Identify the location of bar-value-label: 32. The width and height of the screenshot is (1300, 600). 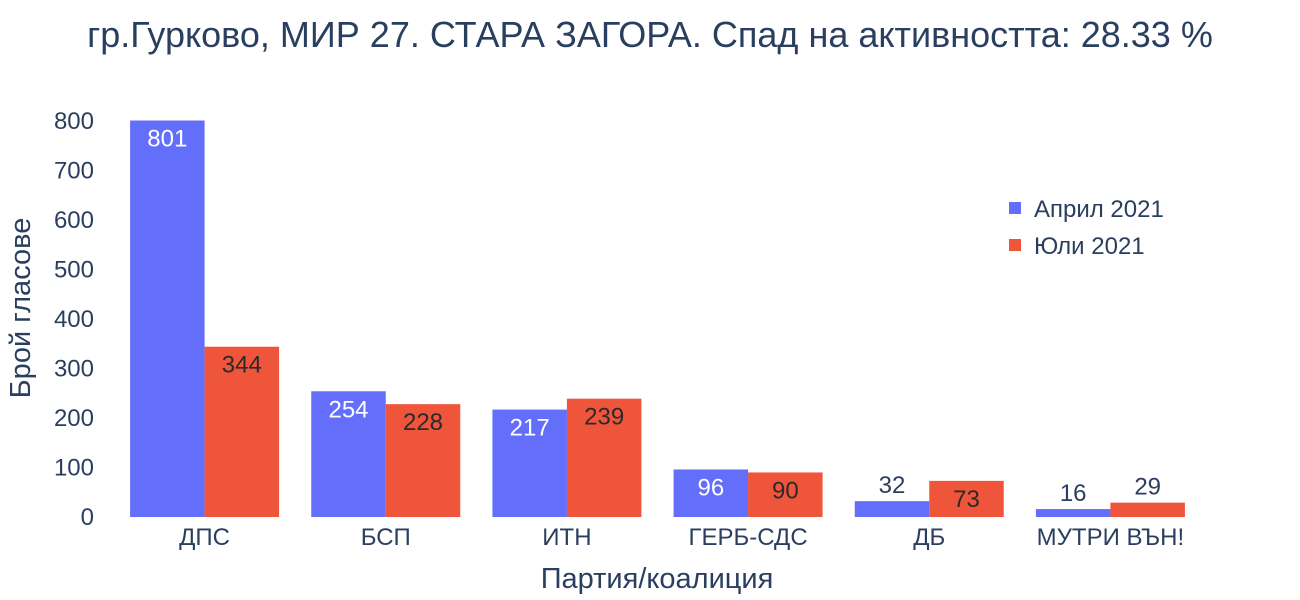
(892, 485).